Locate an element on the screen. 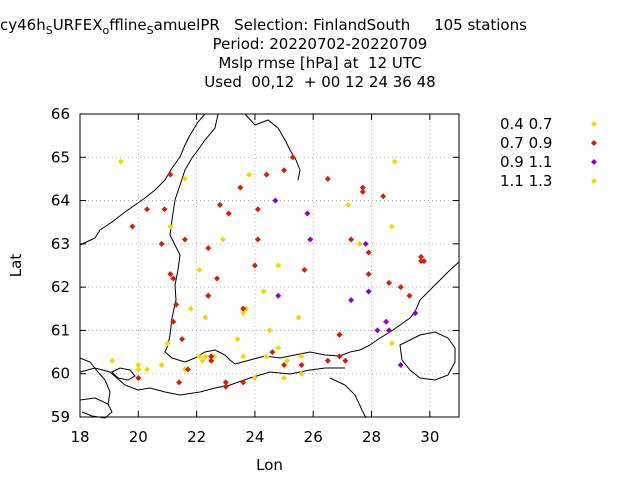  chart-title-variable: Mslp rmse [hPa] at 12 UTC is located at coordinates (320, 63).